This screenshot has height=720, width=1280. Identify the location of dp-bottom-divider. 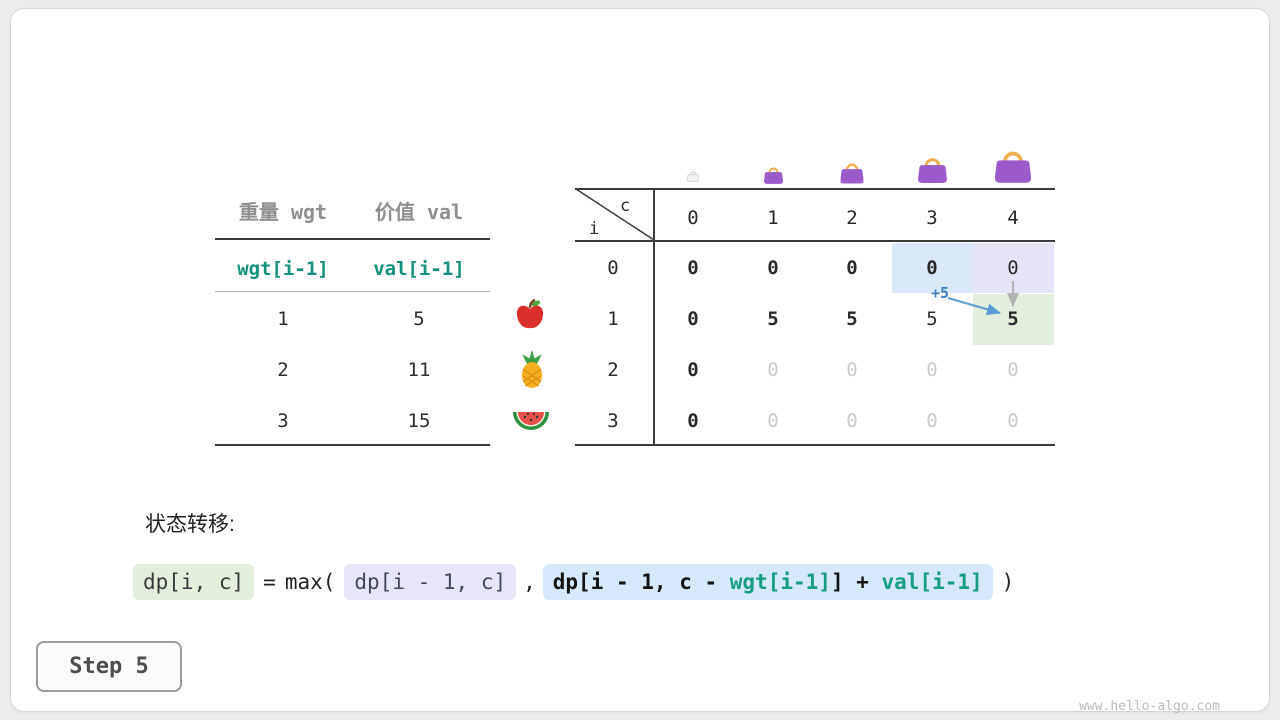
(815, 445).